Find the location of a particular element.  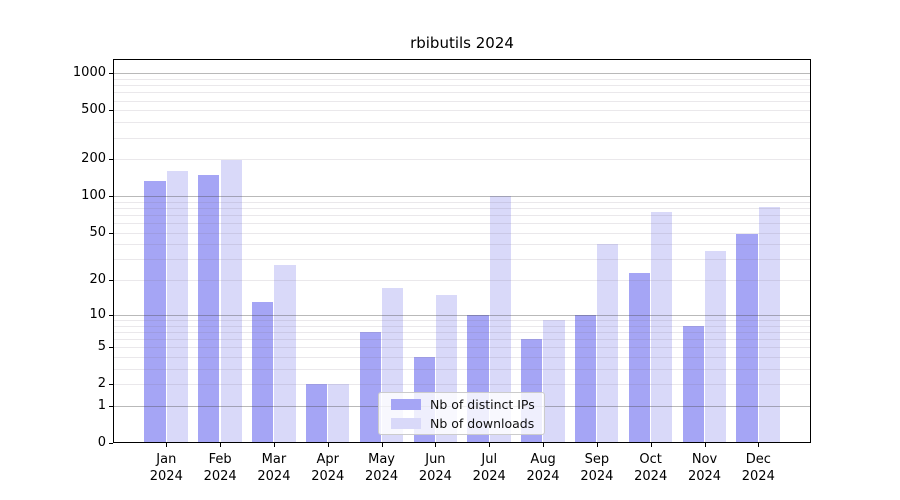

x-tick-month: Aug is located at coordinates (543, 459).